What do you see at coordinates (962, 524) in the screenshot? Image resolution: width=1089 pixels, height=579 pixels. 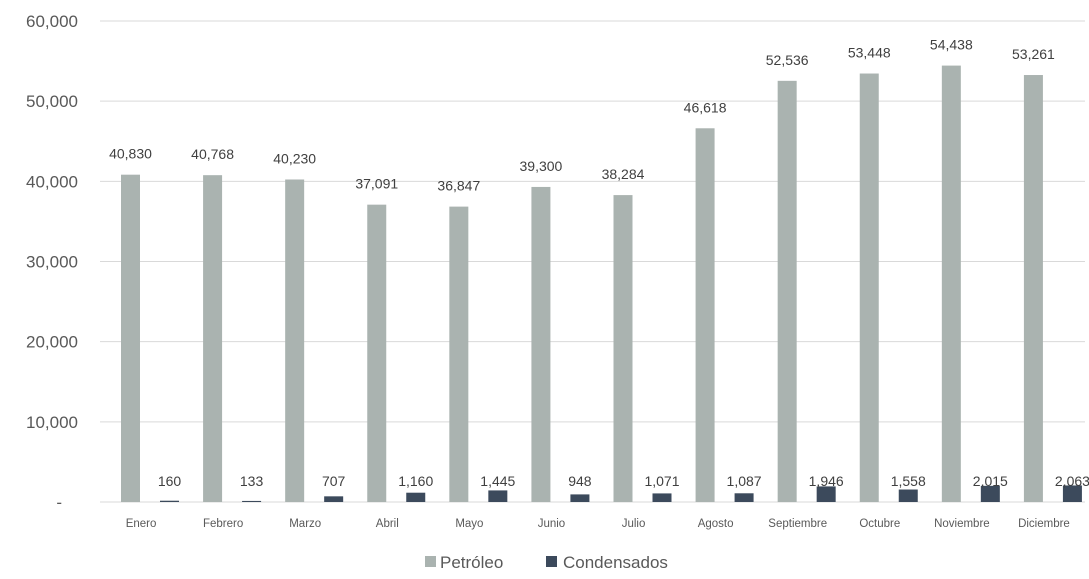 I see `x-tick-label: Noviembre` at bounding box center [962, 524].